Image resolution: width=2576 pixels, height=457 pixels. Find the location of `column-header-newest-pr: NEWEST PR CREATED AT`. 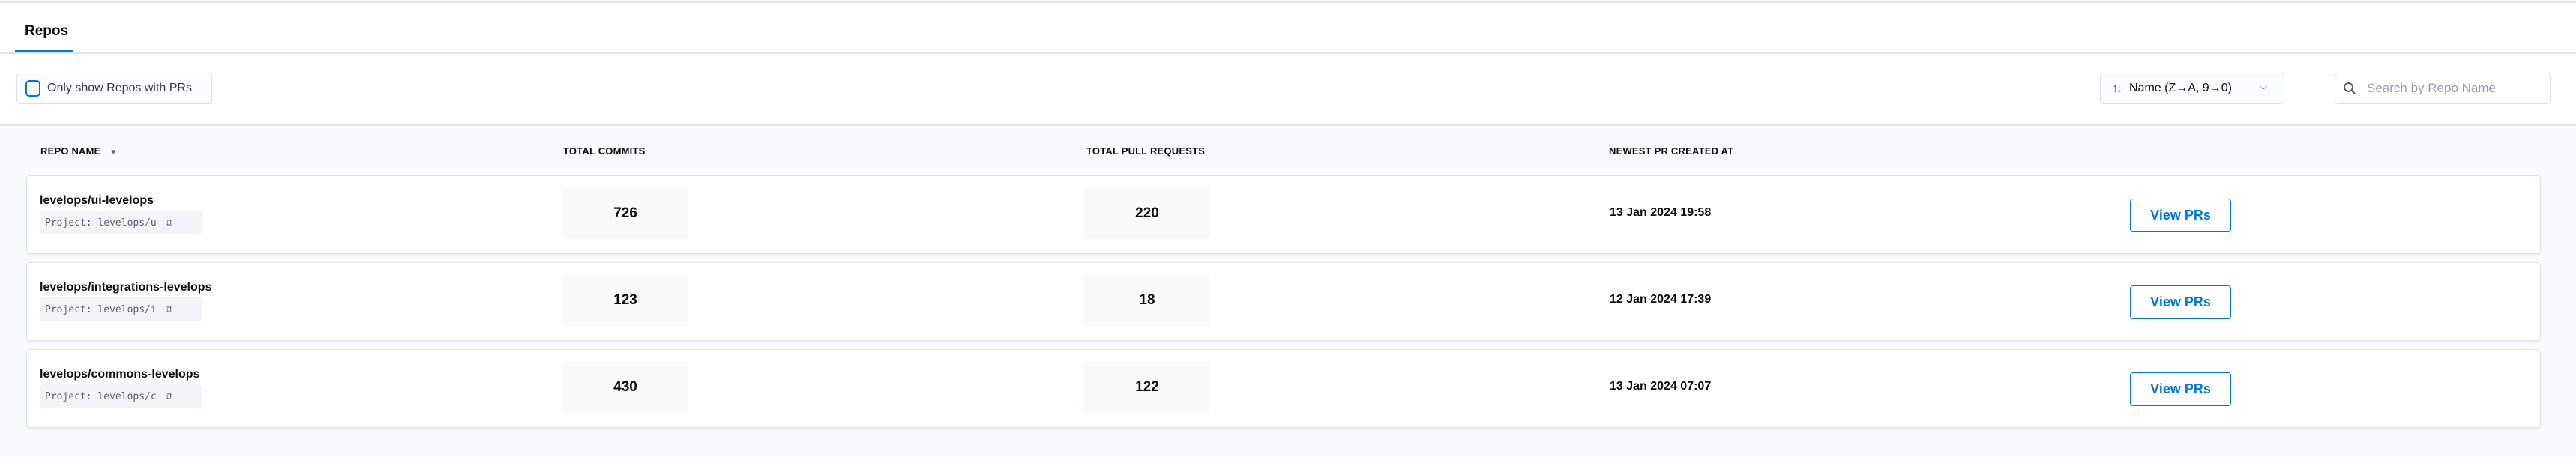

column-header-newest-pr: NEWEST PR CREATED AT is located at coordinates (1671, 151).